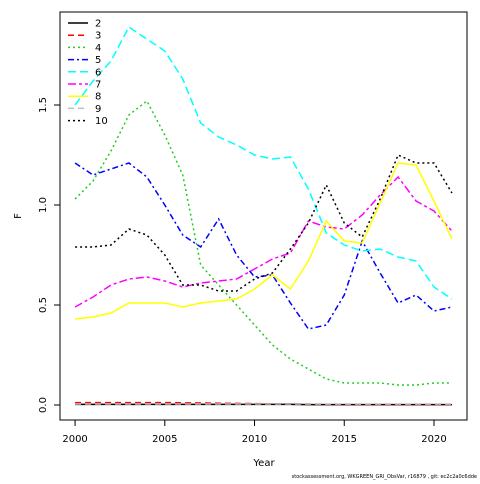  I want to click on x-tick-label: 2010, so click(254, 439).